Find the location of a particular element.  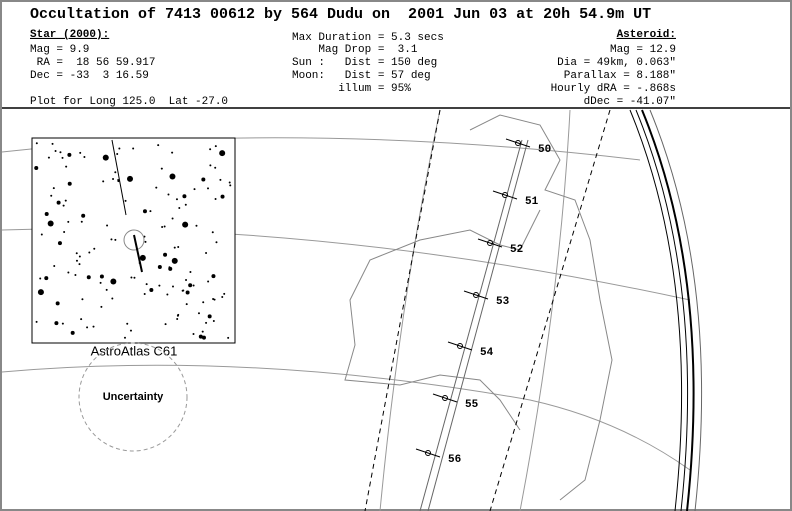

uncertainty-circle is located at coordinates (133, 397).